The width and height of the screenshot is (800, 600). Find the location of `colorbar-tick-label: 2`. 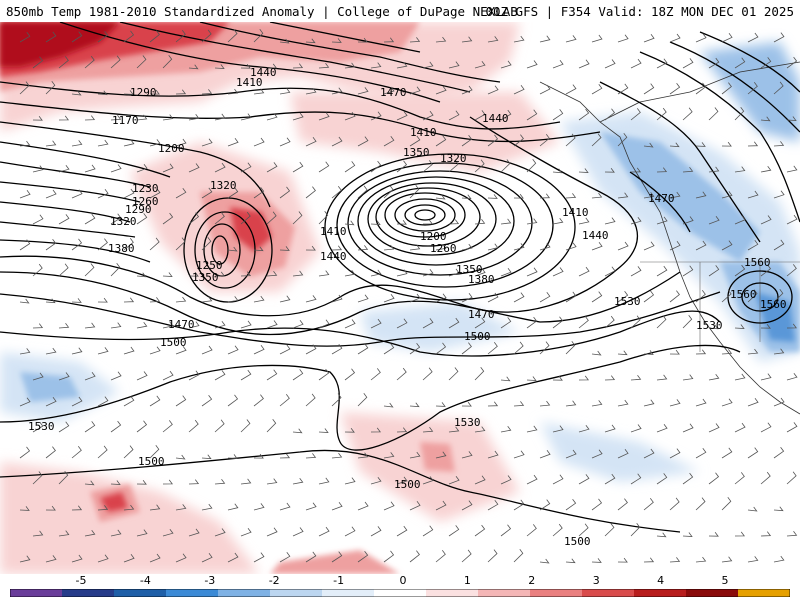

colorbar-tick-label: 2 is located at coordinates (532, 580).